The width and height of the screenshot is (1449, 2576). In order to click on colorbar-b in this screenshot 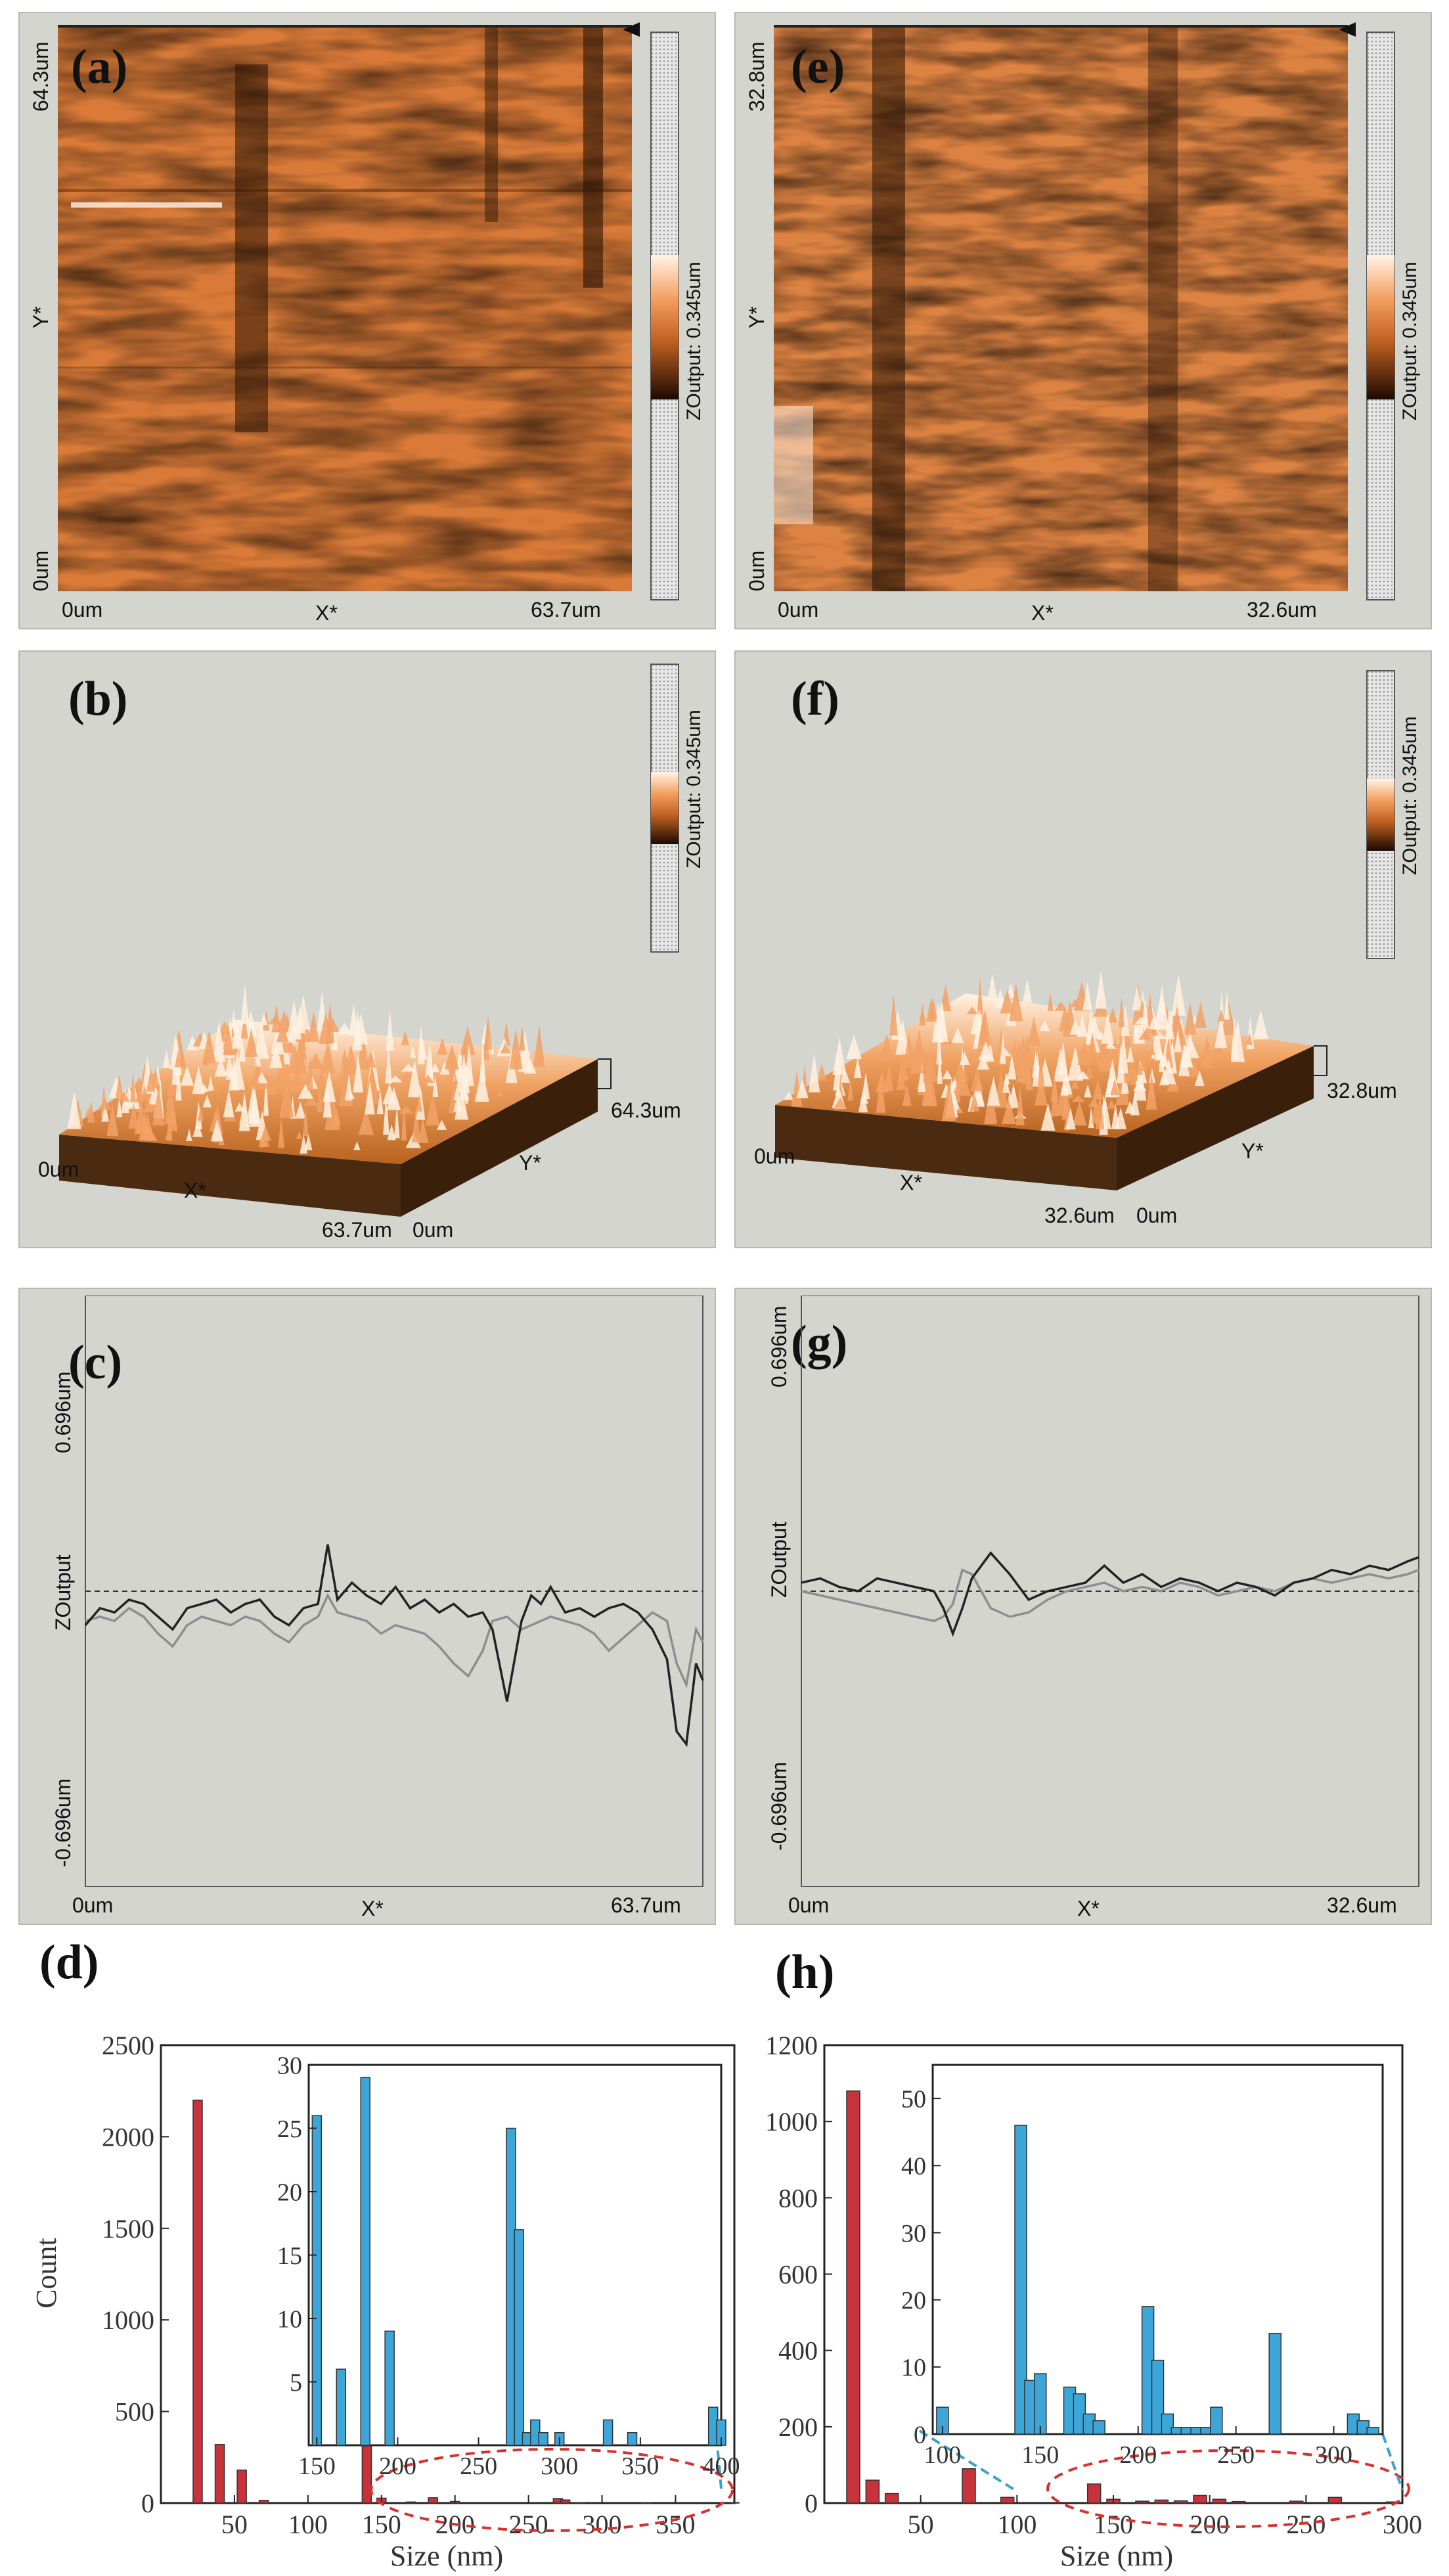, I will do `click(664, 808)`.